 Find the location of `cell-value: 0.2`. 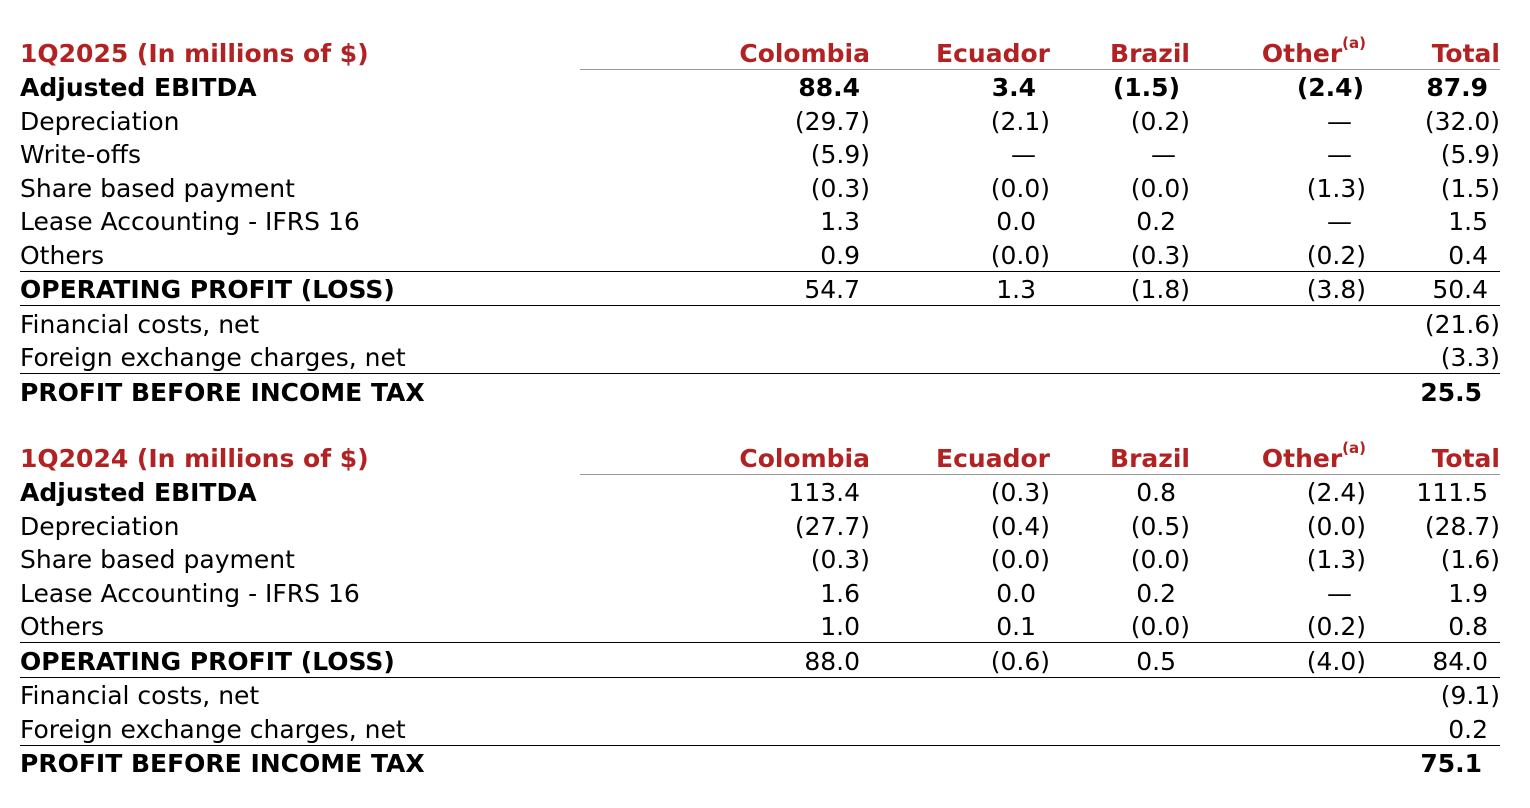

cell-value: 0.2 is located at coordinates (1156, 221).